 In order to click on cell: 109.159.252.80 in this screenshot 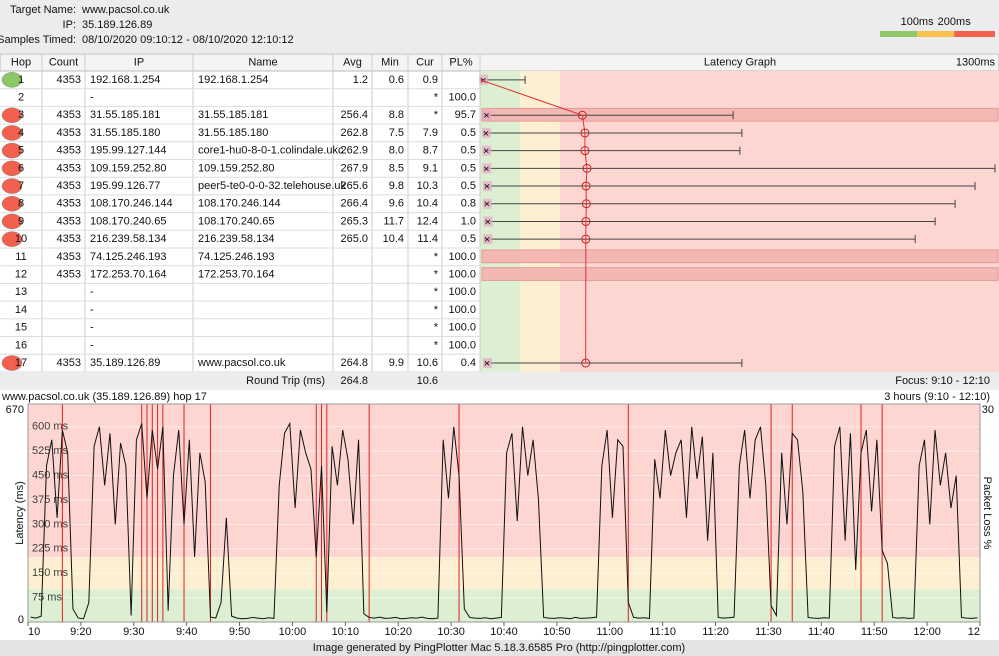, I will do `click(128, 168)`.